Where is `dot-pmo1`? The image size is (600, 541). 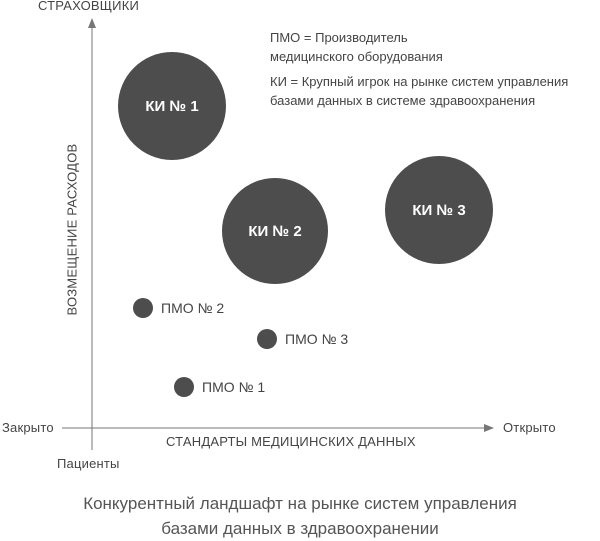 dot-pmo1 is located at coordinates (184, 387).